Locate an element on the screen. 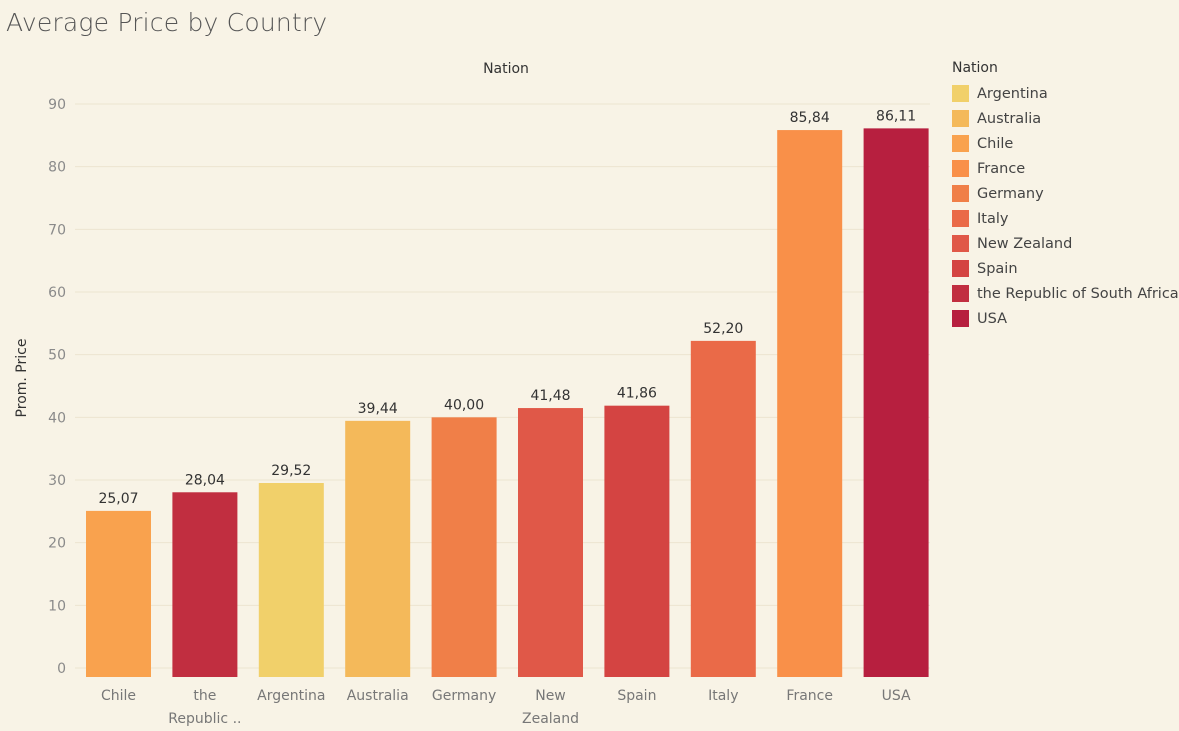  data-label: 28,04 is located at coordinates (205, 480).